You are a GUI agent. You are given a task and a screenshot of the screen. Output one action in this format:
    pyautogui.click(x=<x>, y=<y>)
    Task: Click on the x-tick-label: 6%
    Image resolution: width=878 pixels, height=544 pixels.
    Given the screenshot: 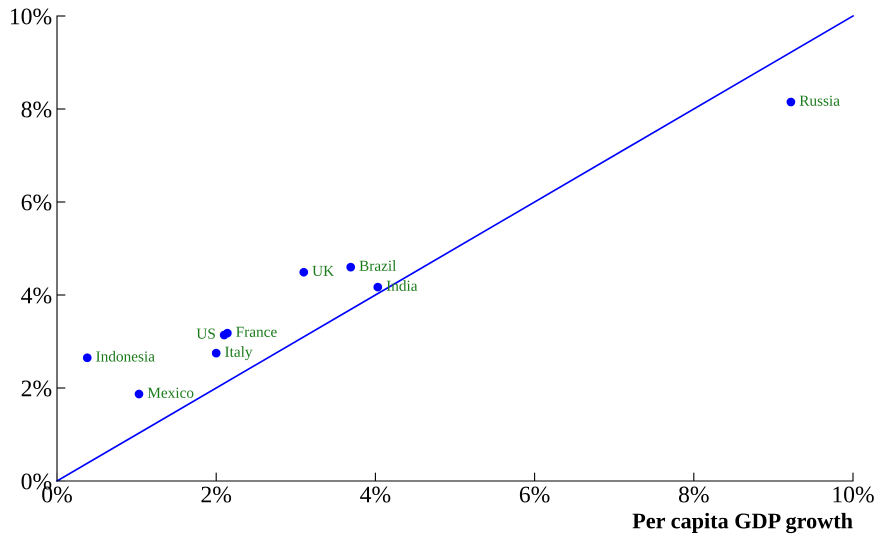 What is the action you would take?
    pyautogui.click(x=535, y=494)
    